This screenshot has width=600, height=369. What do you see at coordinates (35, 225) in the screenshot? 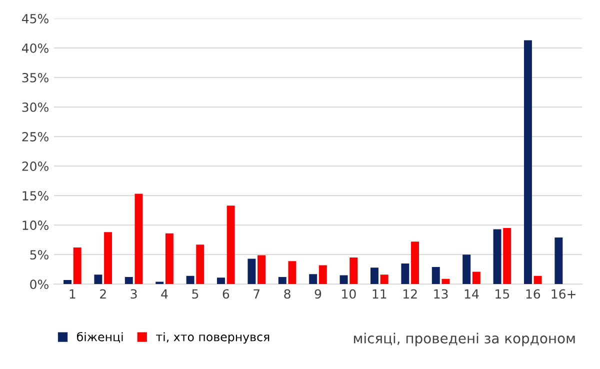
I see `y-tick-label: 10%` at bounding box center [35, 225].